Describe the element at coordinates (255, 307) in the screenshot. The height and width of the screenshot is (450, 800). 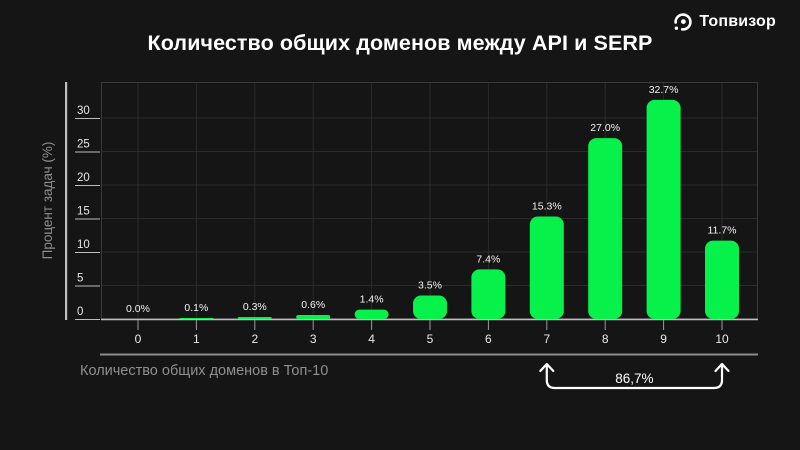
I see `bar-value-label: 0.3%` at that location.